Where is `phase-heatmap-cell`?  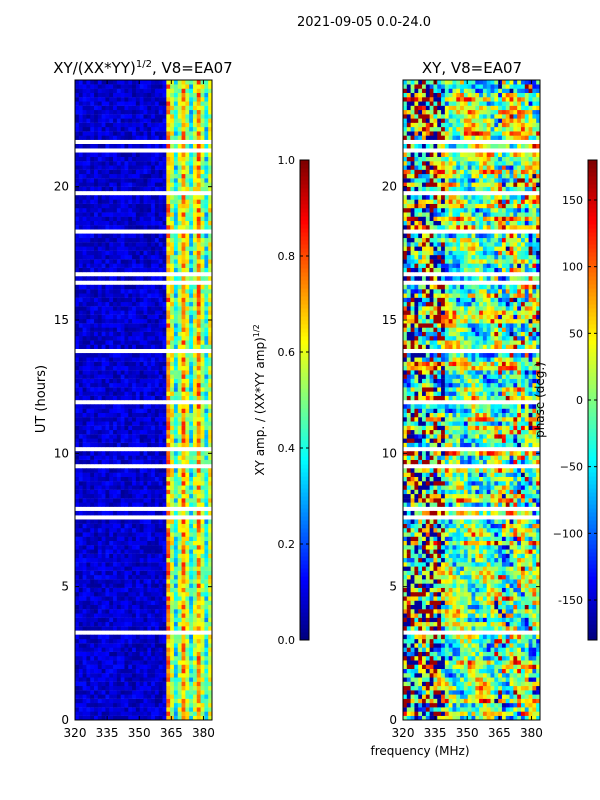
phase-heatmap-cell is located at coordinates (485, 718).